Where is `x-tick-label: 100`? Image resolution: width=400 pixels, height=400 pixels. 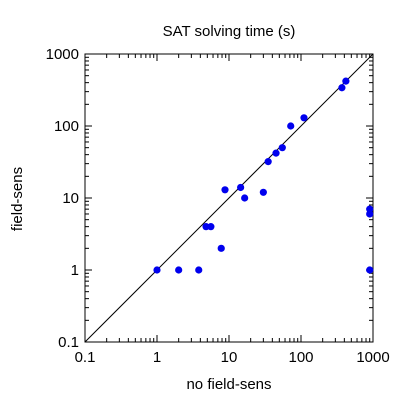
x-tick-label: 100 is located at coordinates (300, 357).